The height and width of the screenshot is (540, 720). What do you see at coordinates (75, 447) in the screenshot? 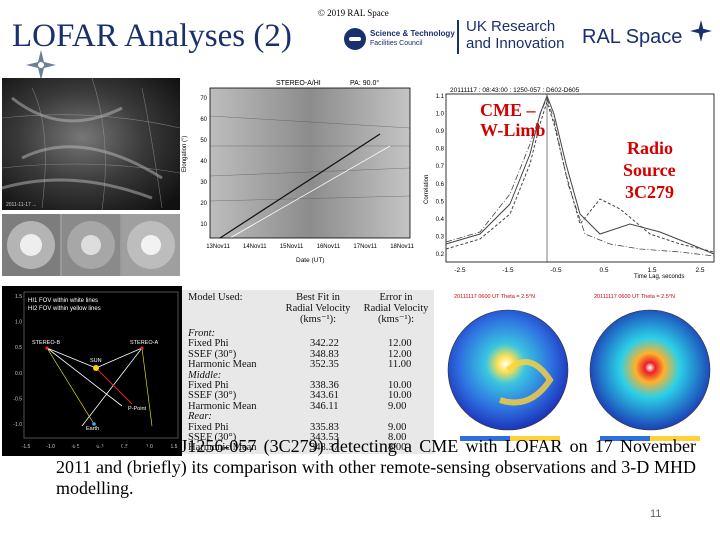
I see `x-tick-label: -0.5` at bounding box center [75, 447].